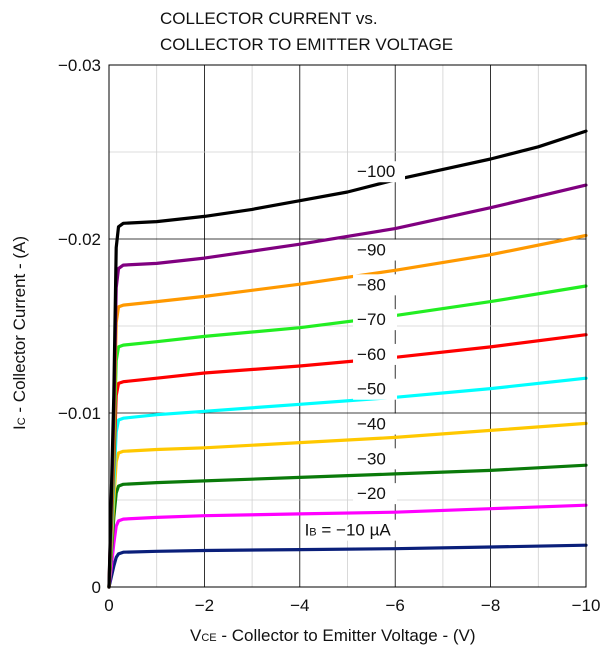  I want to click on y-tick-label: −0.01, so click(79, 413).